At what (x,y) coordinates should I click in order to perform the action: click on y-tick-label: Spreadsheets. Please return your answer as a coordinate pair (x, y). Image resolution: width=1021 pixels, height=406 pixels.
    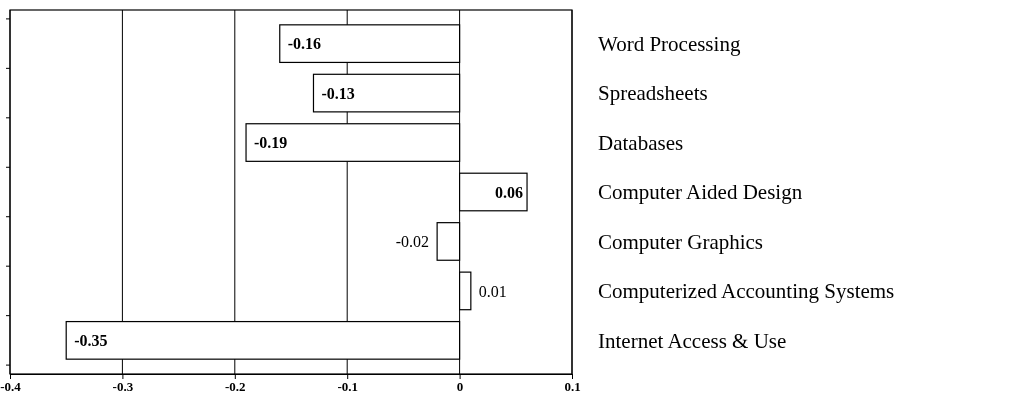
    Looking at the image, I should click on (653, 93).